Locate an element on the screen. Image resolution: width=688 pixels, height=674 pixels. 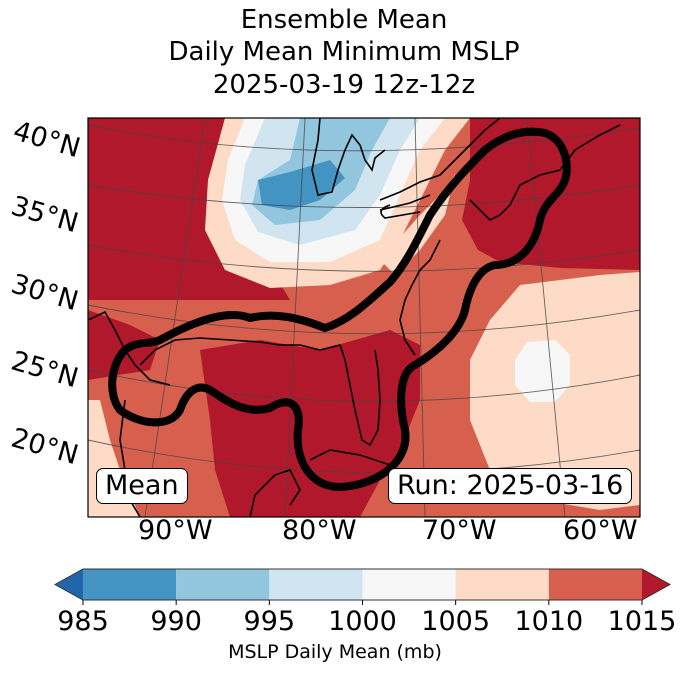
colorbar-tick-label: 995 is located at coordinates (269, 621).